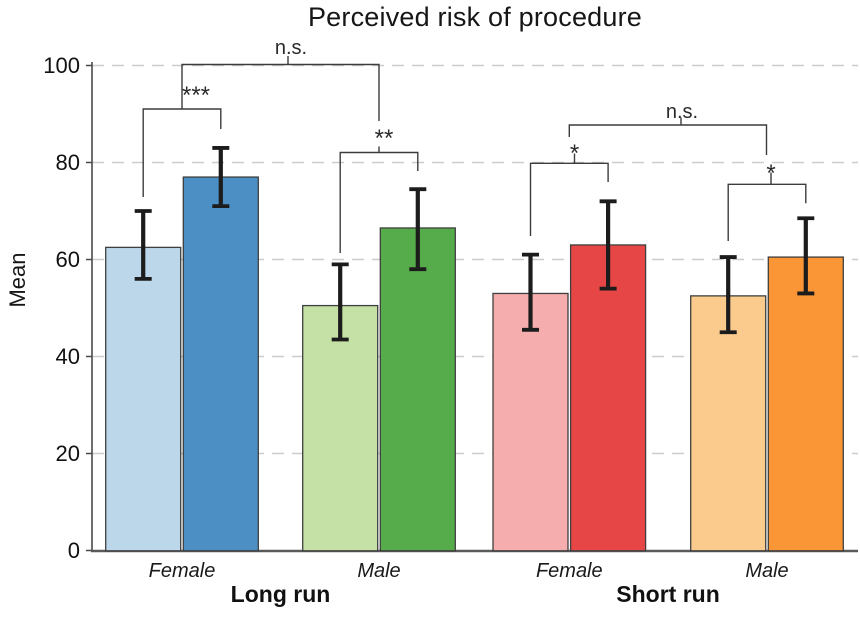 Image resolution: width=860 pixels, height=619 pixels. I want to click on y-tick-label: 20, so click(68, 453).